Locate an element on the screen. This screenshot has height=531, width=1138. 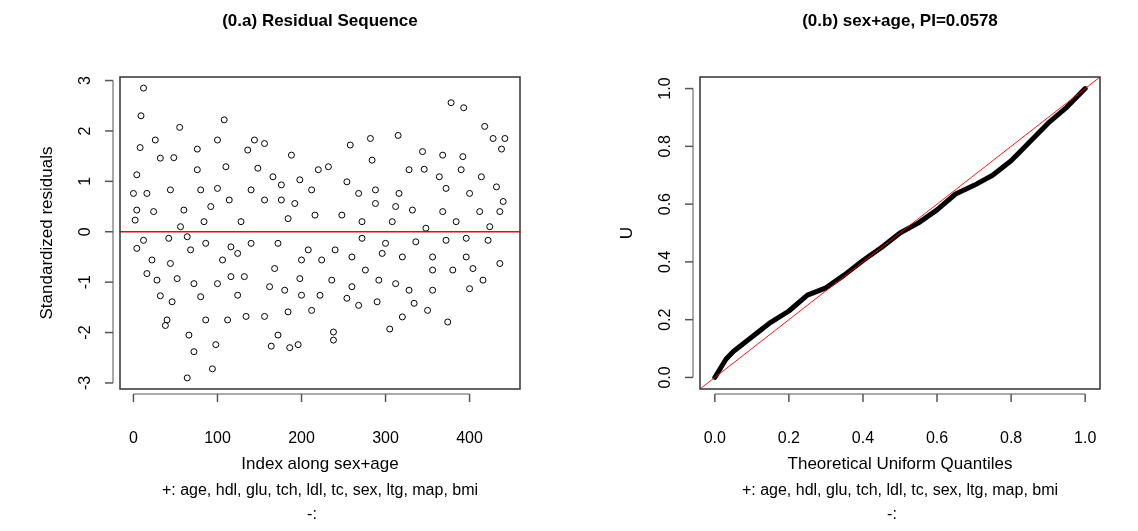
x-tick-label: 300 is located at coordinates (385, 437).